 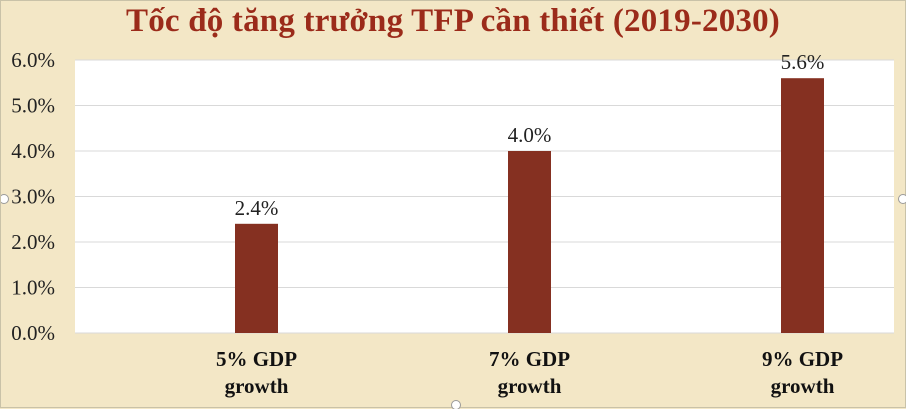 I want to click on y-tick-label: 3.0%, so click(x=33, y=197).